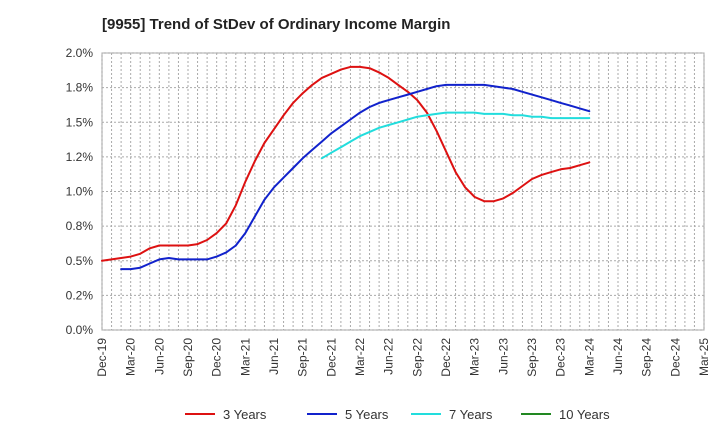 This screenshot has width=720, height=440. What do you see at coordinates (360, 357) in the screenshot?
I see `x-tick-label: Mar-22` at bounding box center [360, 357].